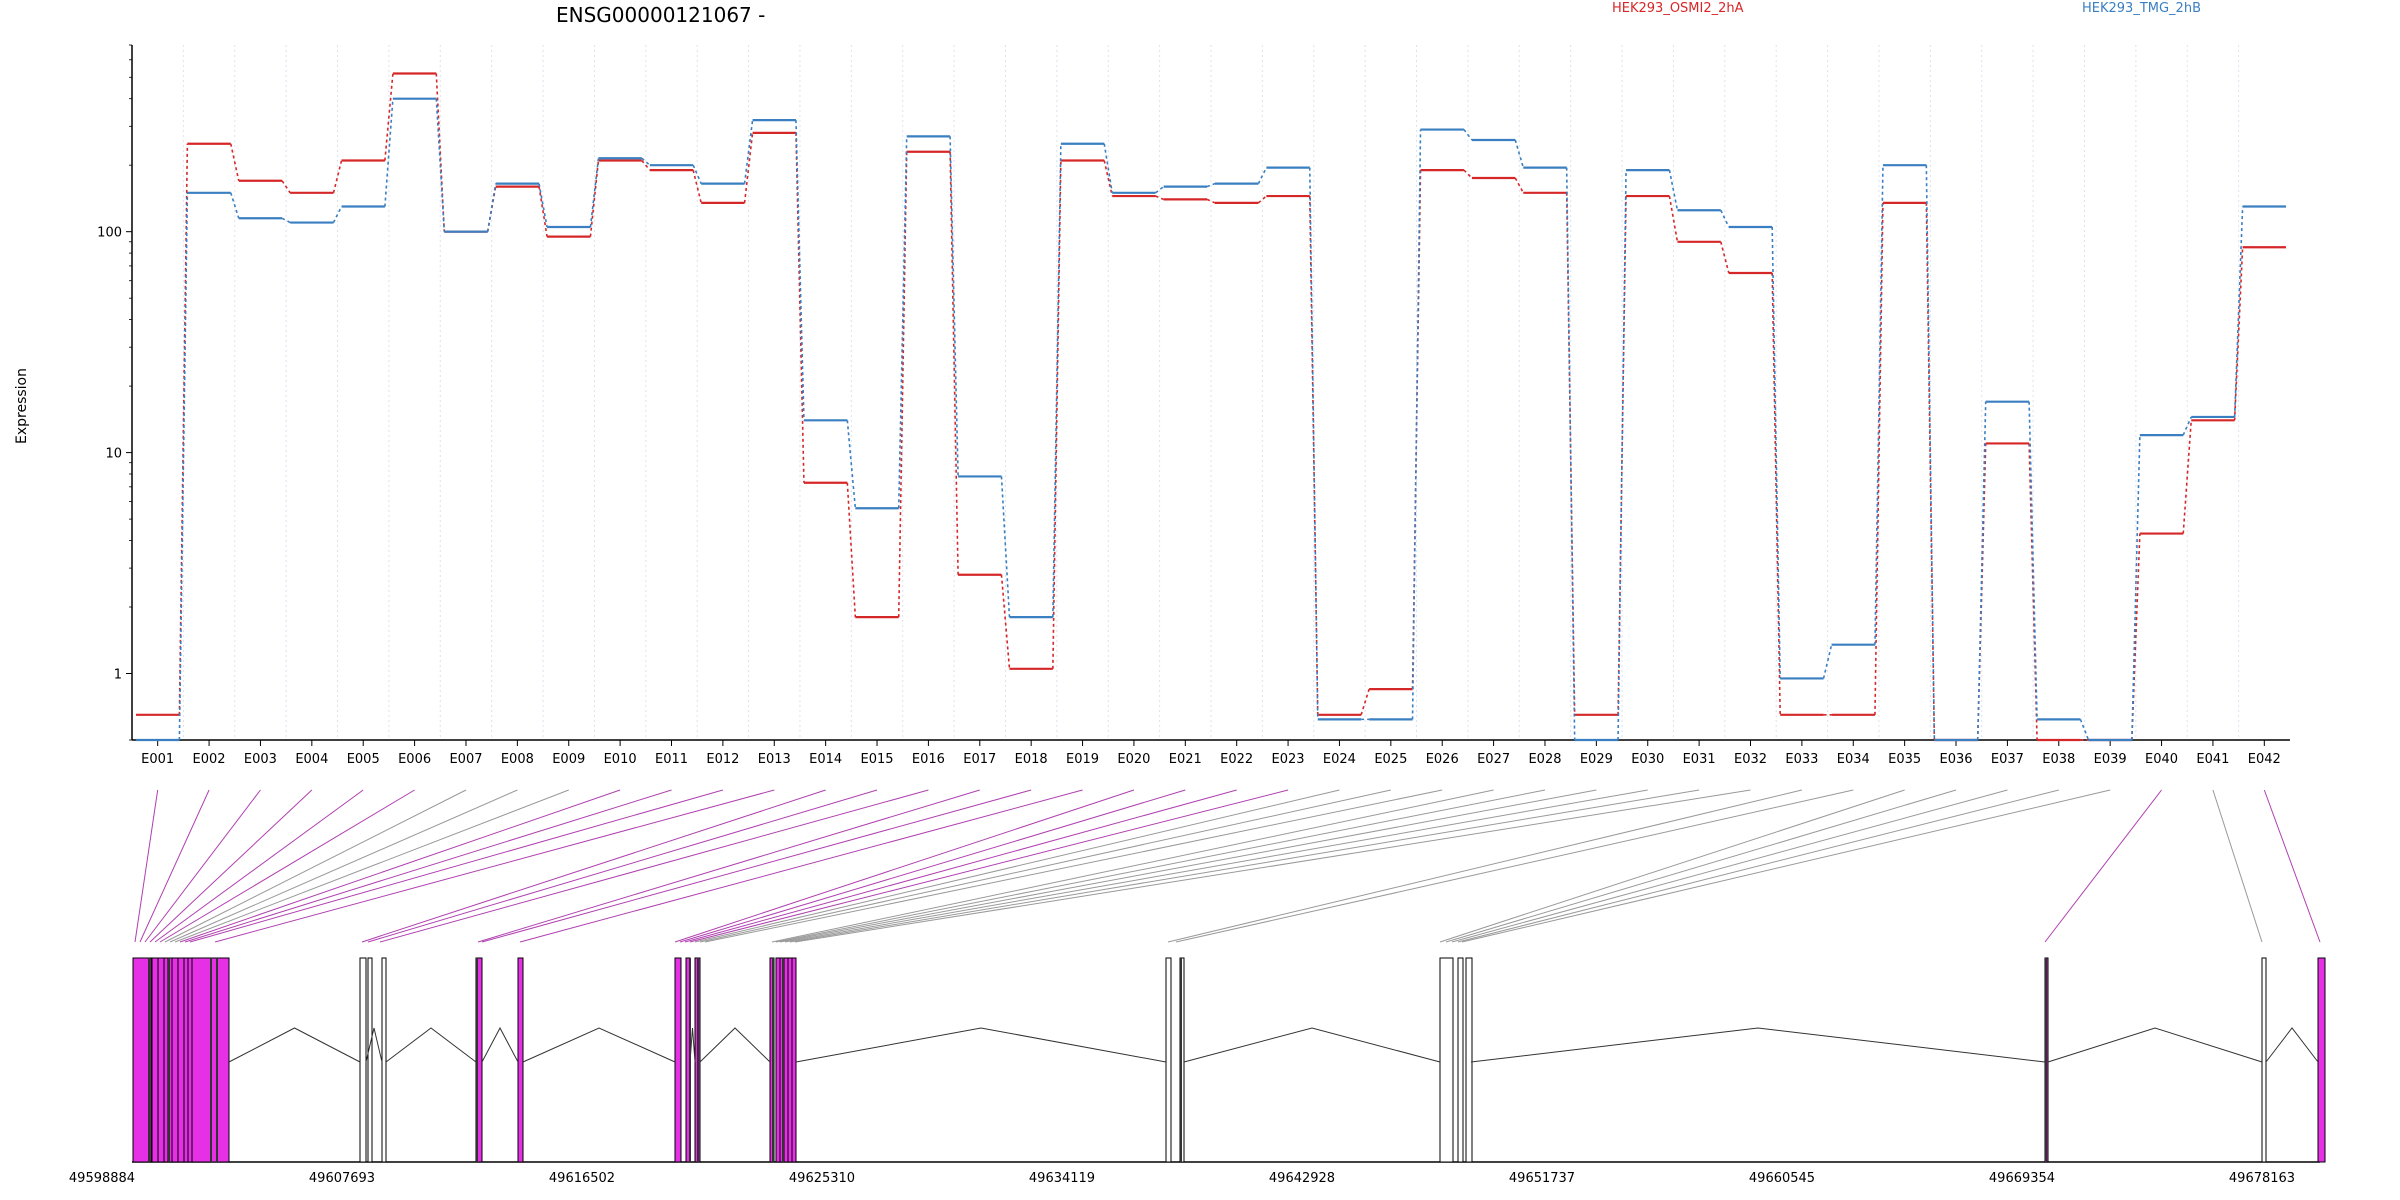 This screenshot has height=1200, width=2400. What do you see at coordinates (660, 15) in the screenshot?
I see `chart-title: ENSG00000121067 -` at bounding box center [660, 15].